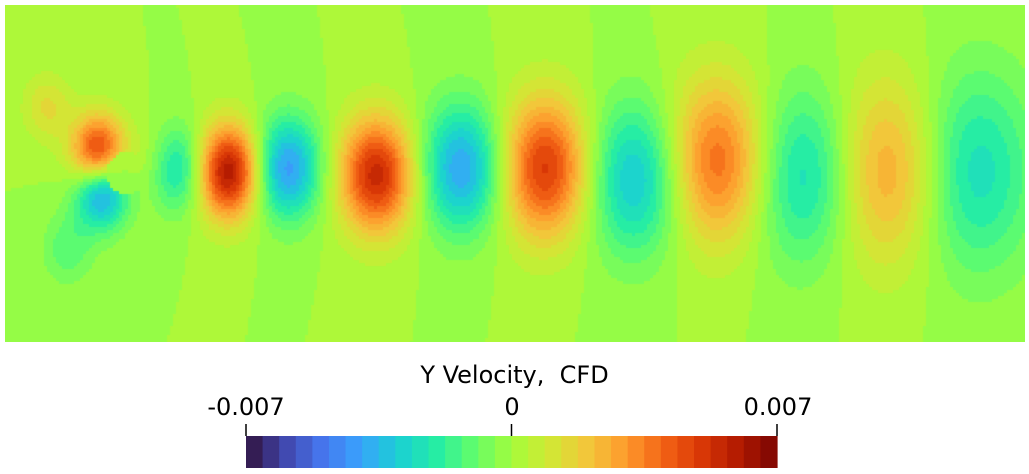 The image size is (1029, 474). I want to click on colorbar-title: Y Velocity, CFD, so click(514, 375).